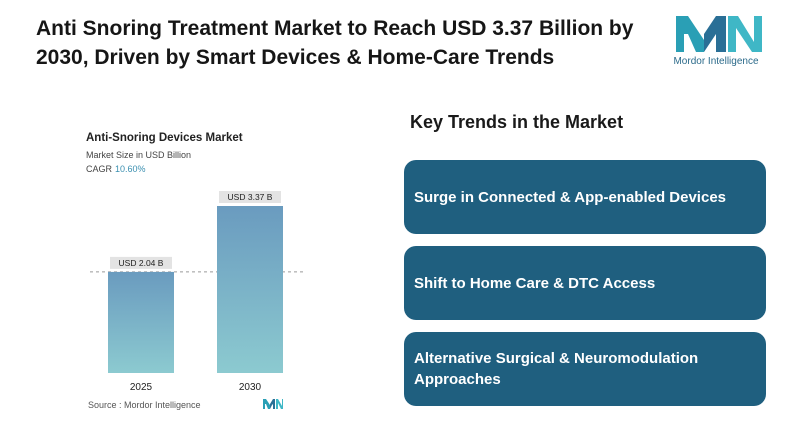 Image resolution: width=800 pixels, height=440 pixels. What do you see at coordinates (144, 405) in the screenshot?
I see `chart-source: Source : Mordor Intelligence` at bounding box center [144, 405].